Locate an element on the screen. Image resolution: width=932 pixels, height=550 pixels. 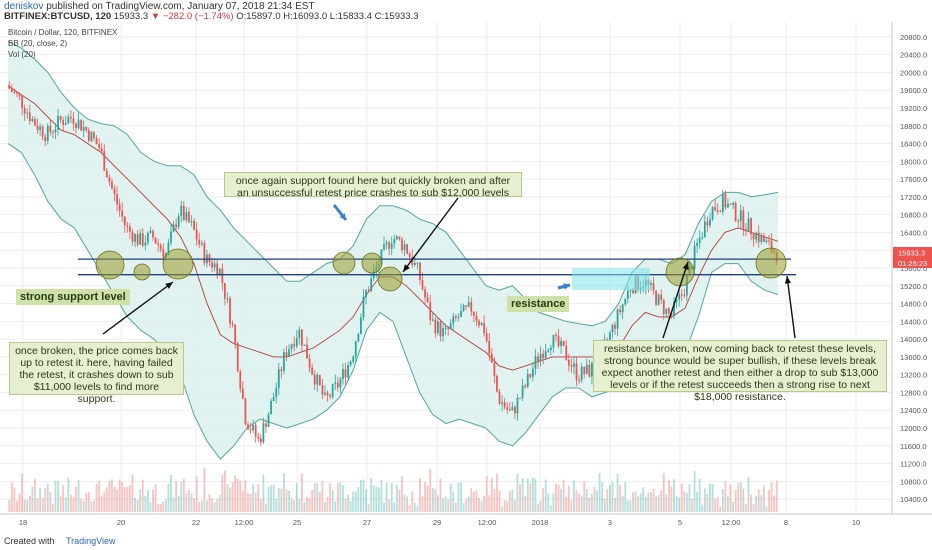
x-tick-label: 3 is located at coordinates (610, 522).